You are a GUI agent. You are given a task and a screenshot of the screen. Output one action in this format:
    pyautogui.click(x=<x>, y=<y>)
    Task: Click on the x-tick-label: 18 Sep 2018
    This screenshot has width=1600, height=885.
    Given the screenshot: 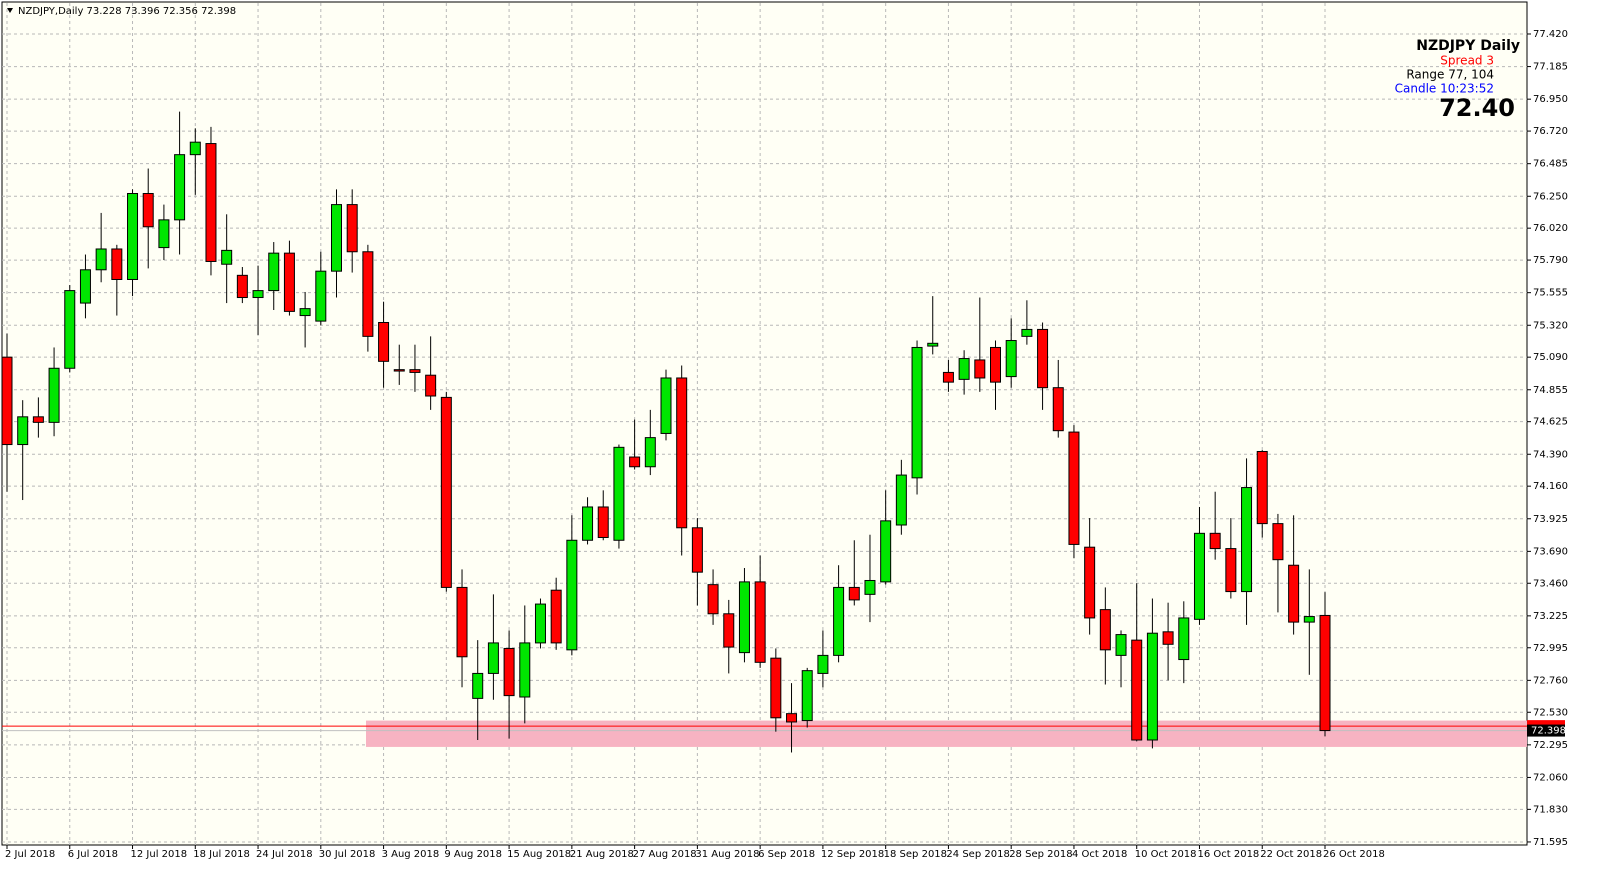 What is the action you would take?
    pyautogui.click(x=915, y=854)
    